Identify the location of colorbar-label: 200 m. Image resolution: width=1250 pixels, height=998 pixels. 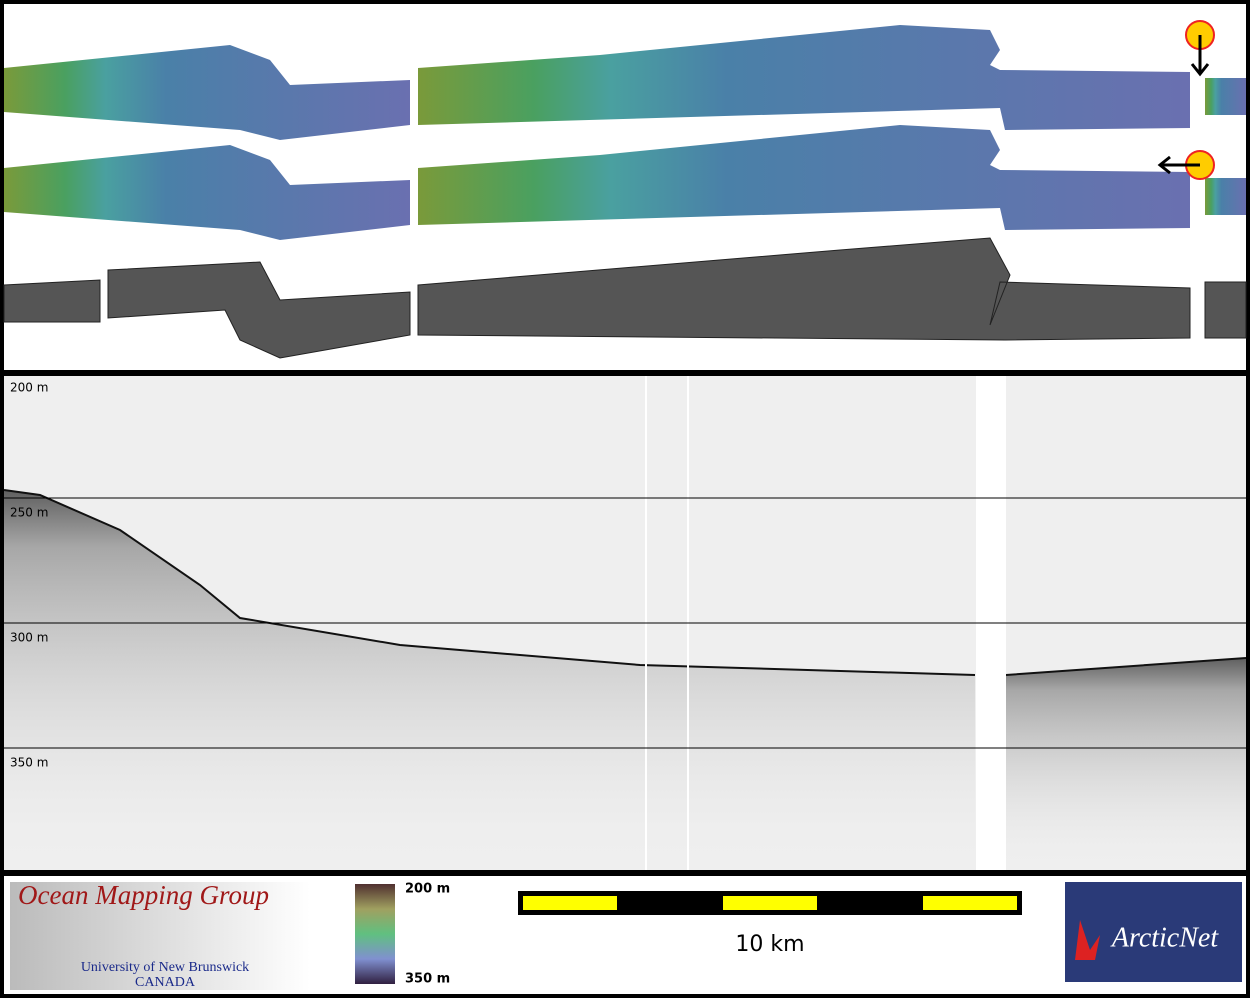
(427, 889).